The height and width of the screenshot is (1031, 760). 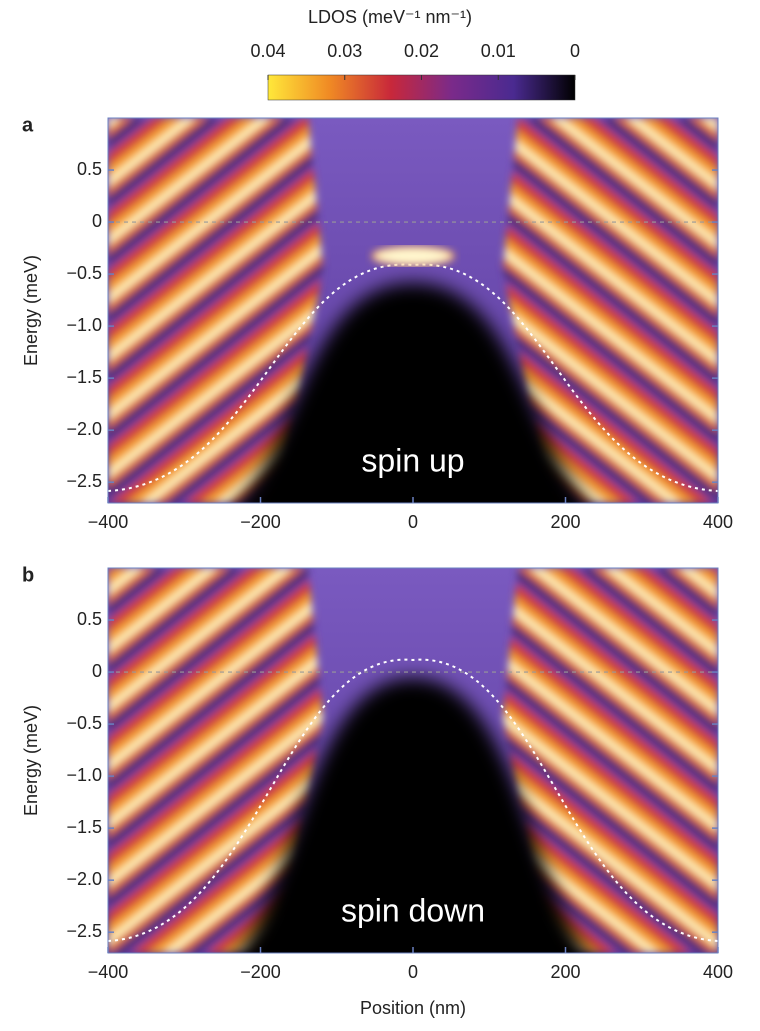 What do you see at coordinates (344, 51) in the screenshot?
I see `colorbar-tick-label: 0.03` at bounding box center [344, 51].